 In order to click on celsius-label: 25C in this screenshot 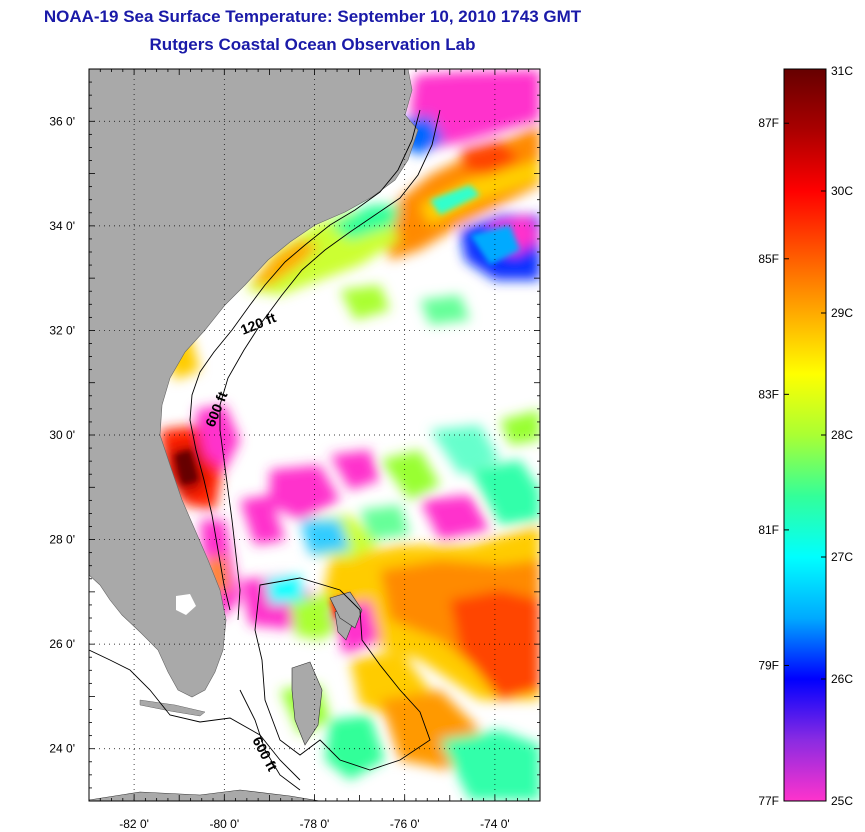, I will do `click(842, 801)`.